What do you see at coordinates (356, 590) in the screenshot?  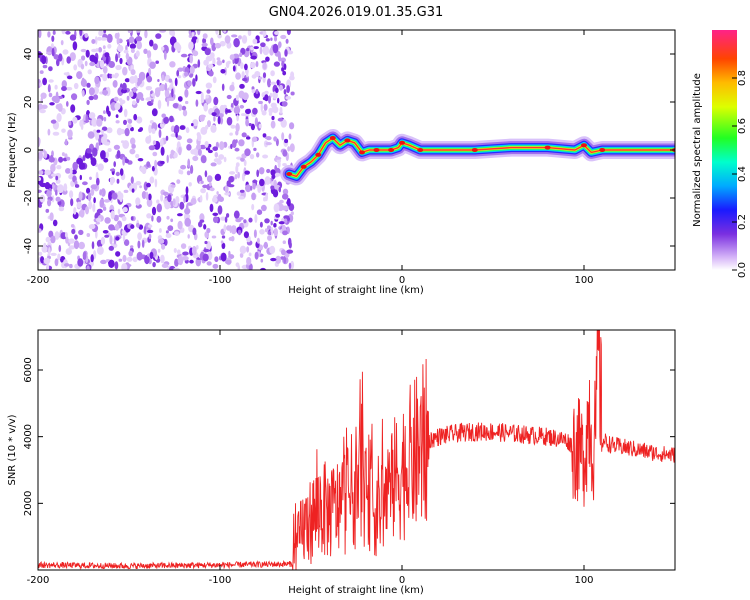 I see `snr-x-axis-label: Height of straight line (km)` at bounding box center [356, 590].